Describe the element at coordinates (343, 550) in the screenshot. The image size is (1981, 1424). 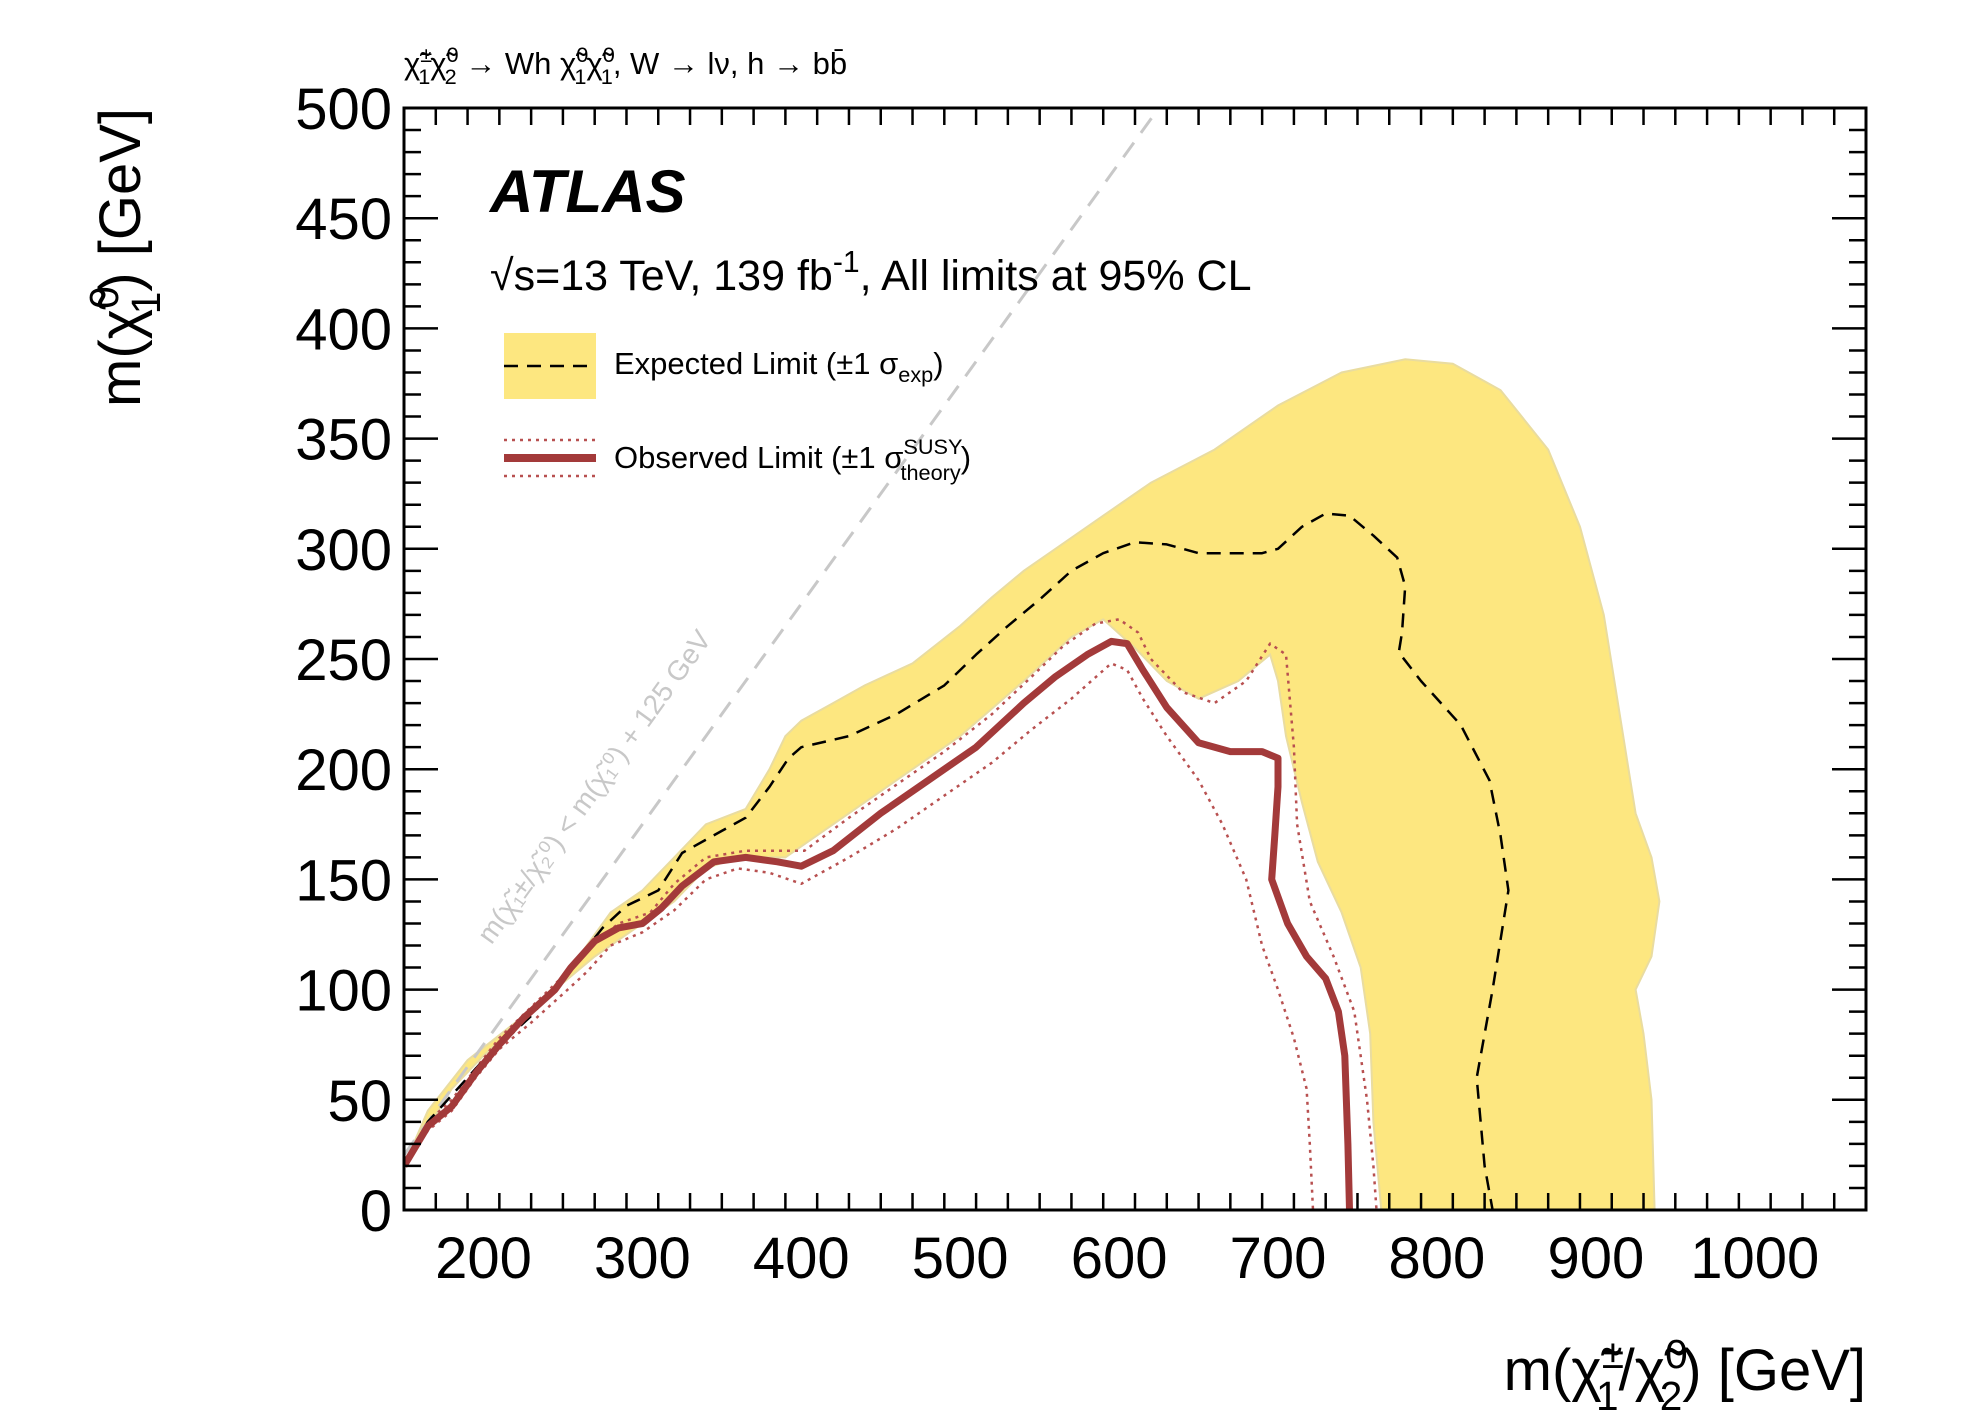
I see `y-tick-label: 300` at that location.